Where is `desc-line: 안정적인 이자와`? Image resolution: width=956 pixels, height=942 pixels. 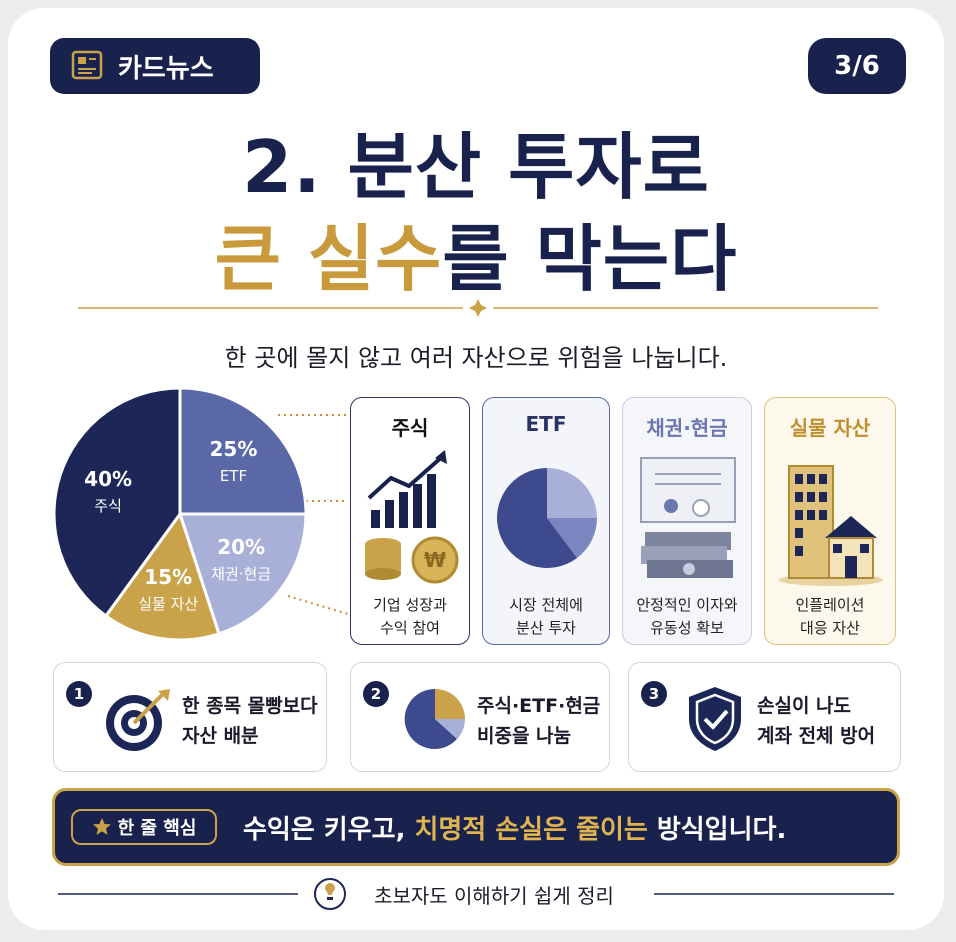 desc-line: 안정적인 이자와 is located at coordinates (687, 605).